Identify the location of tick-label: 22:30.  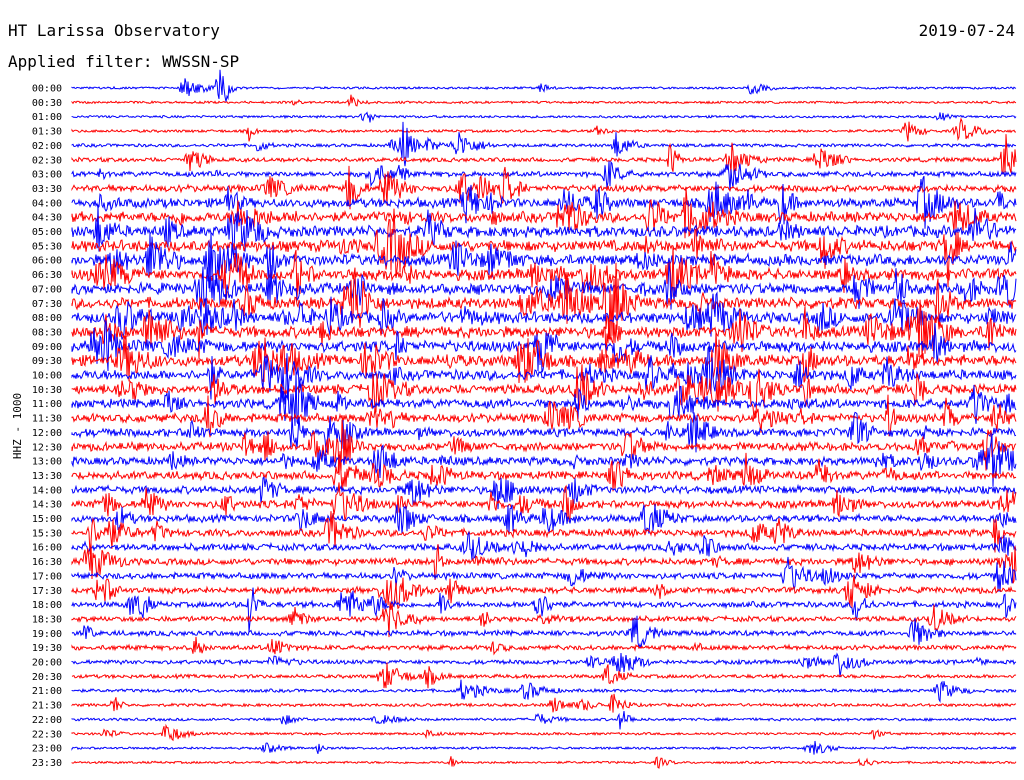
(47, 734).